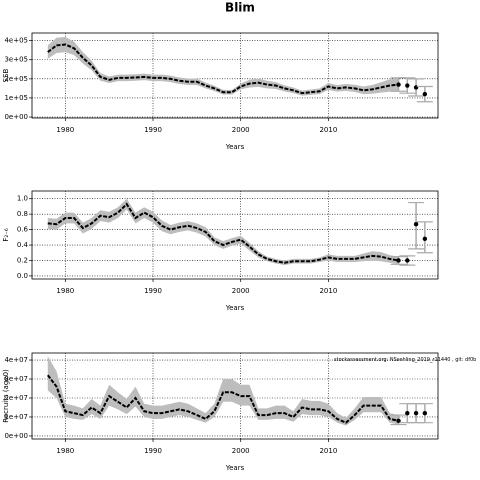  What do you see at coordinates (16, 417) in the screenshot?
I see `y-tick-label: 1e+07` at bounding box center [16, 417].